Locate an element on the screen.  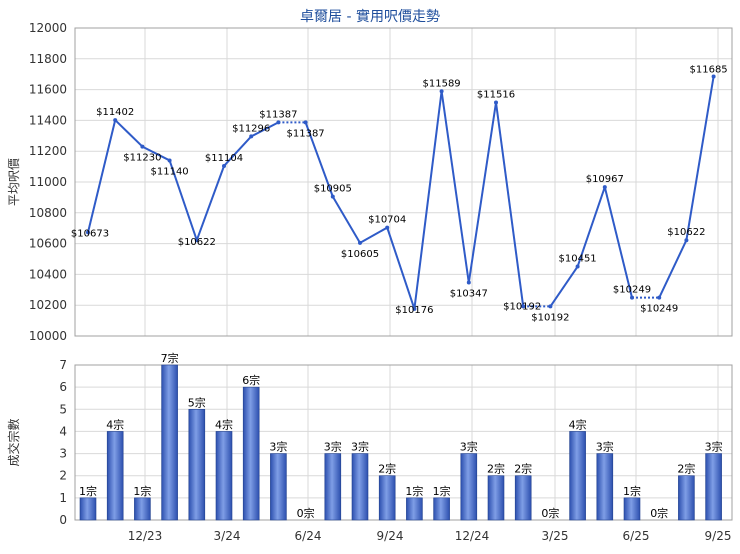
y-tick-label: 4 is located at coordinates (63, 431).